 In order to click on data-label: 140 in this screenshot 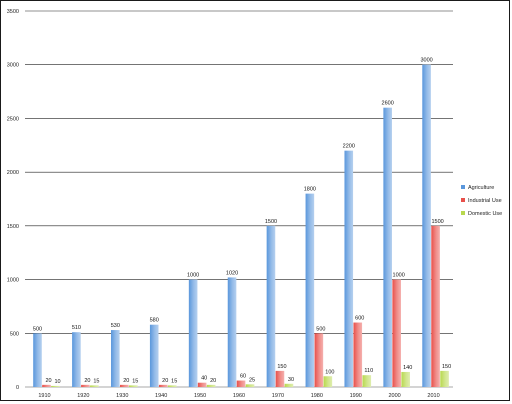, I will do `click(407, 368)`.